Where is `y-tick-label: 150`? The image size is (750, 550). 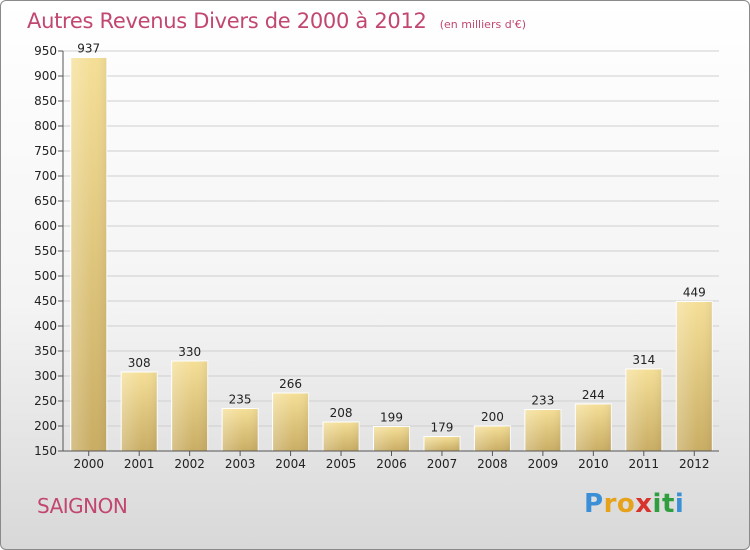
y-tick-label: 150 is located at coordinates (45, 451).